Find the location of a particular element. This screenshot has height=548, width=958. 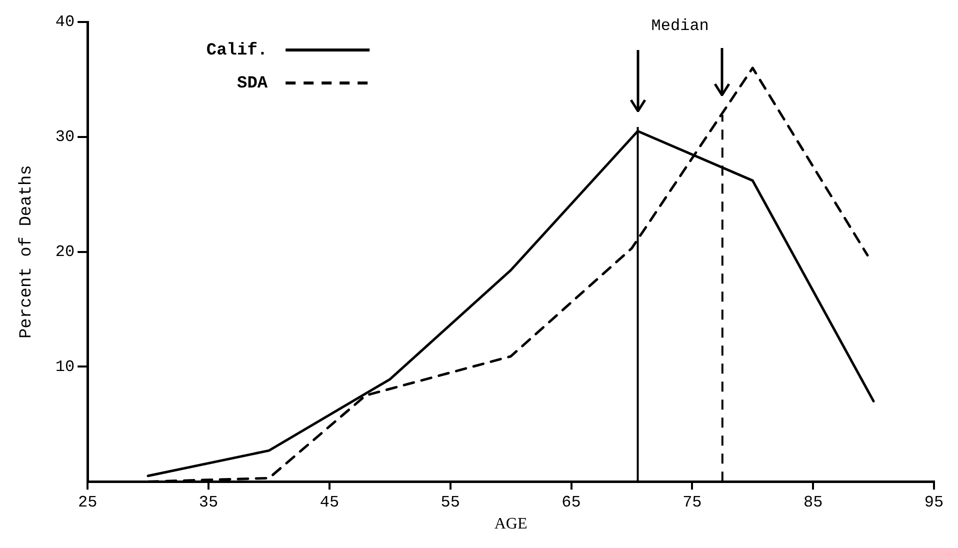

x-tick-label: 55 is located at coordinates (450, 502).